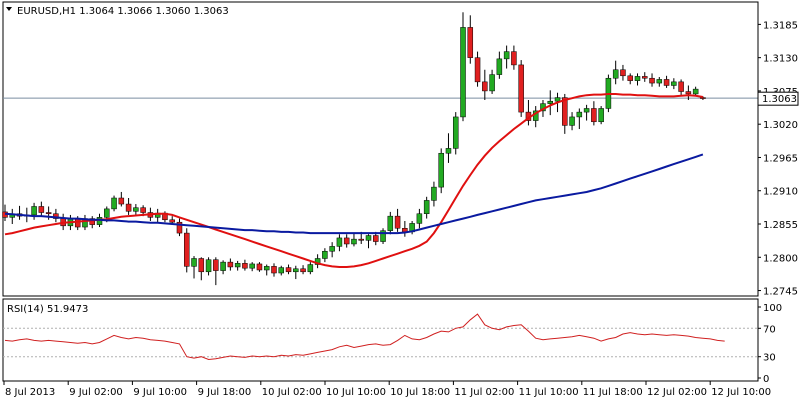 The width and height of the screenshot is (800, 400). Describe the element at coordinates (780, 125) in the screenshot. I see `price-tick-label: 1.3020` at that location.